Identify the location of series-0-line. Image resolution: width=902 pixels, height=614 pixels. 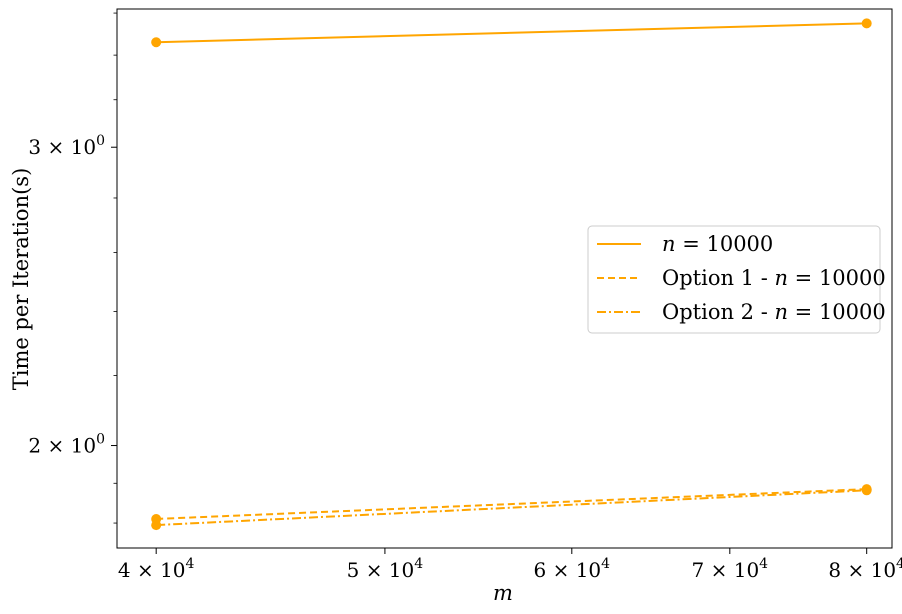
(511, 33).